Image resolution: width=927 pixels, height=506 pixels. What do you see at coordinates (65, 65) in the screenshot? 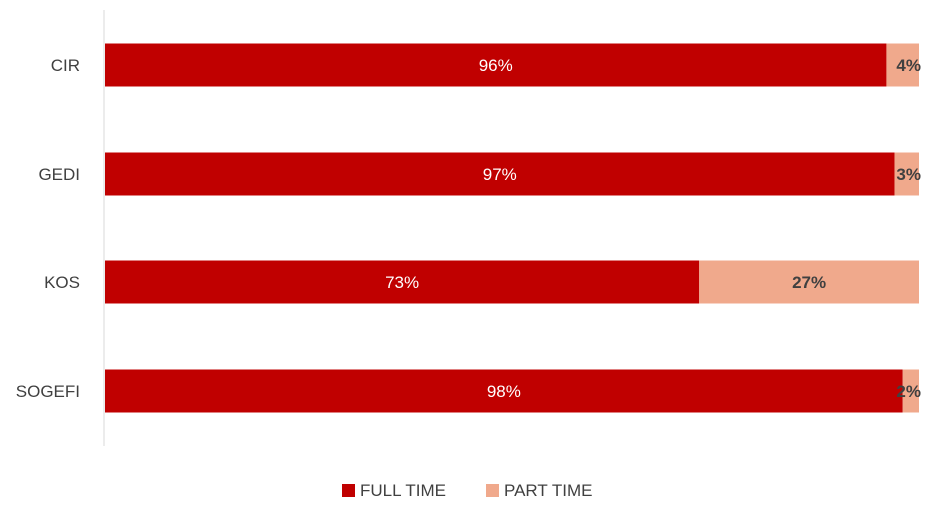
I see `category-label-cir: CIR` at bounding box center [65, 65].